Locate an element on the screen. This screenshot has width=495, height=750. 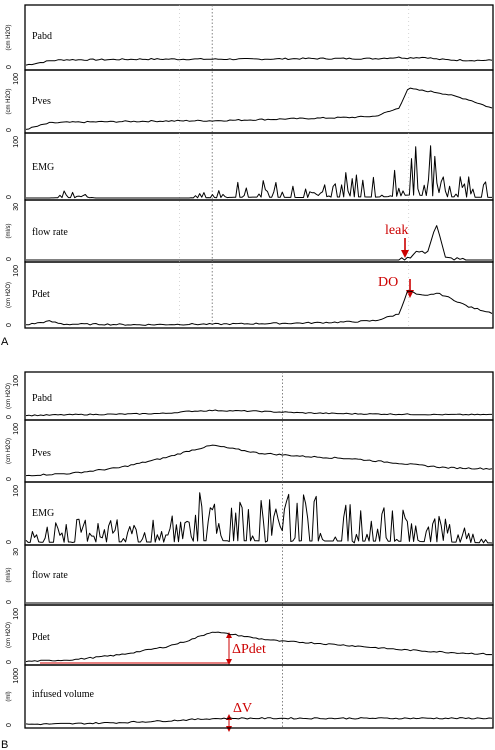
a-zero-tick-3: 0 is located at coordinates (9, 259).